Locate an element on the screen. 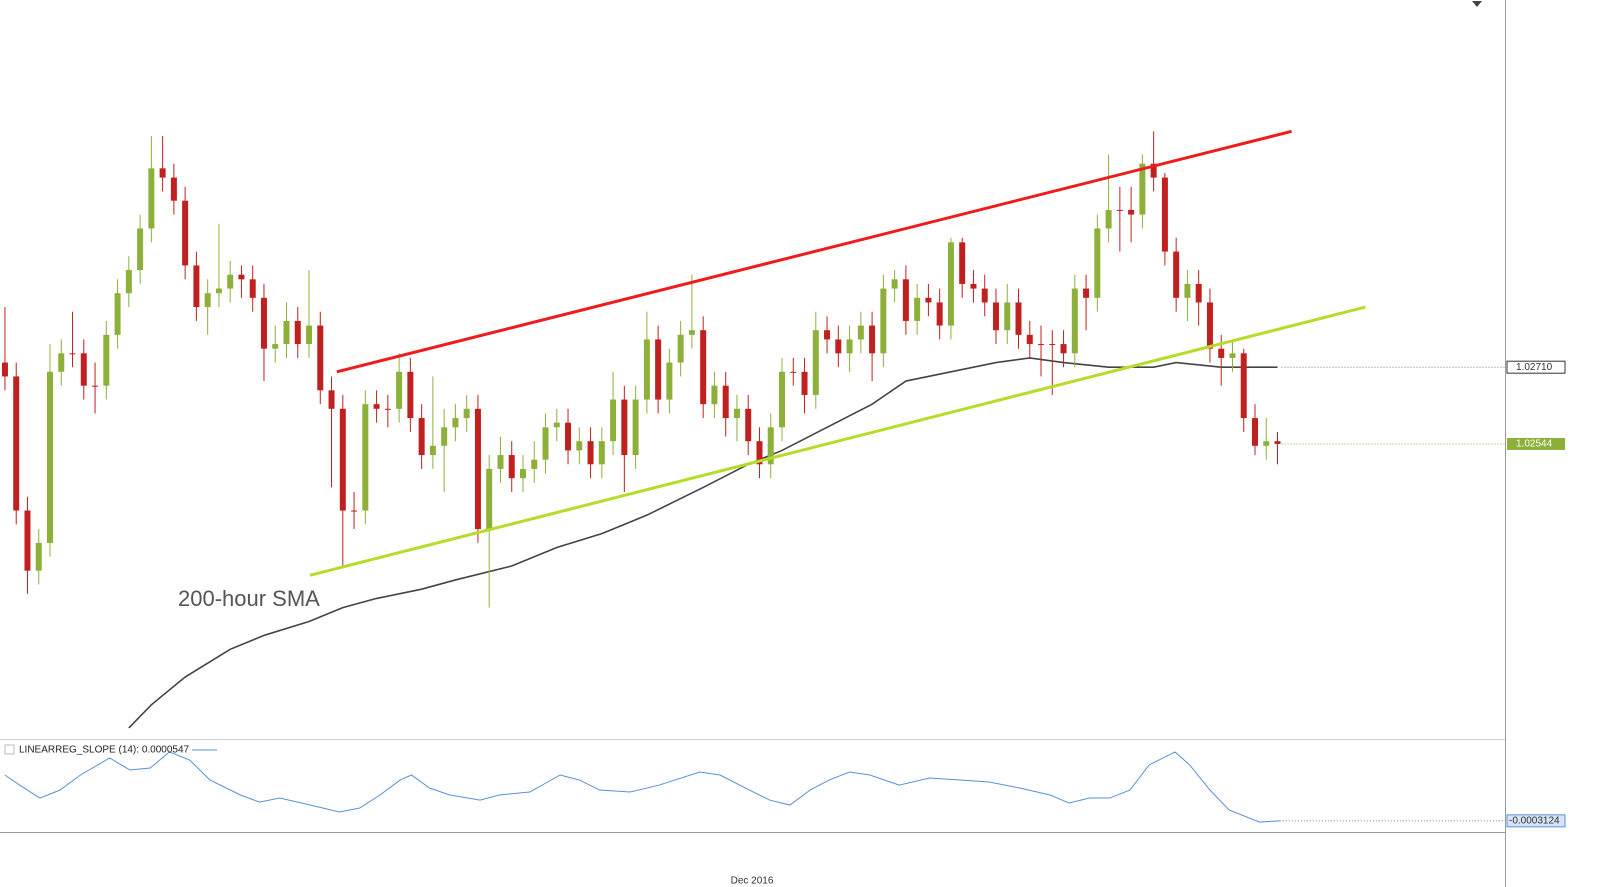 This screenshot has width=1617, height=887. sma-annotation: 200-hour SMA is located at coordinates (249, 598).